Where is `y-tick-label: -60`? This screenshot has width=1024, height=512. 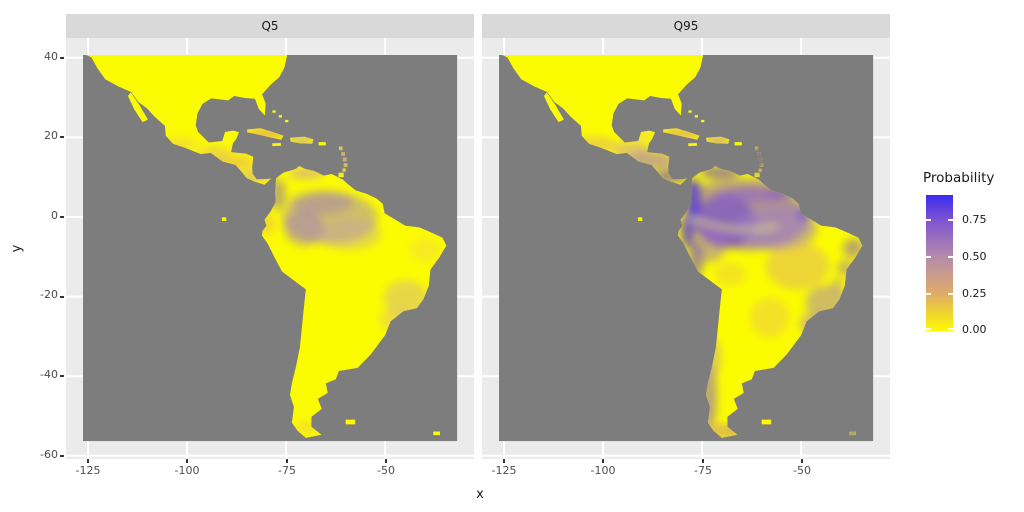
y-tick-label: -60 is located at coordinates (49, 454).